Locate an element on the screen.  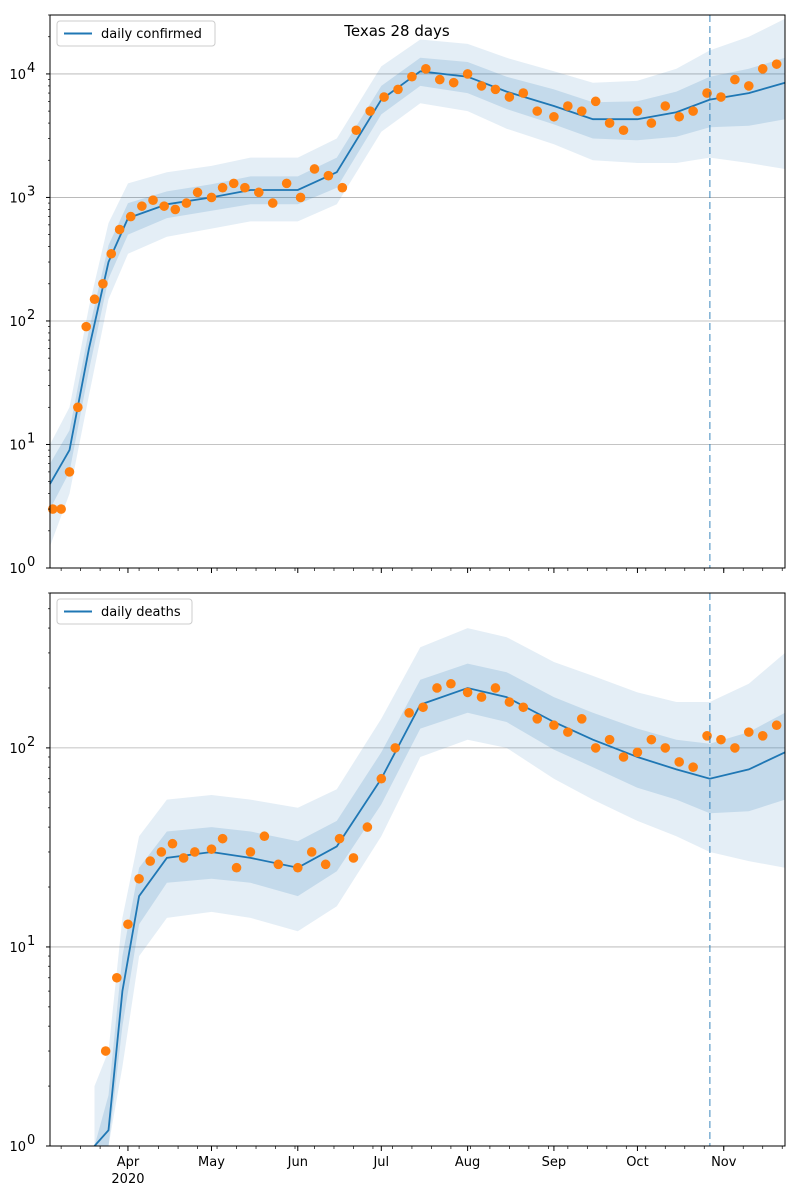
x-tick-label: Oct is located at coordinates (637, 1162).